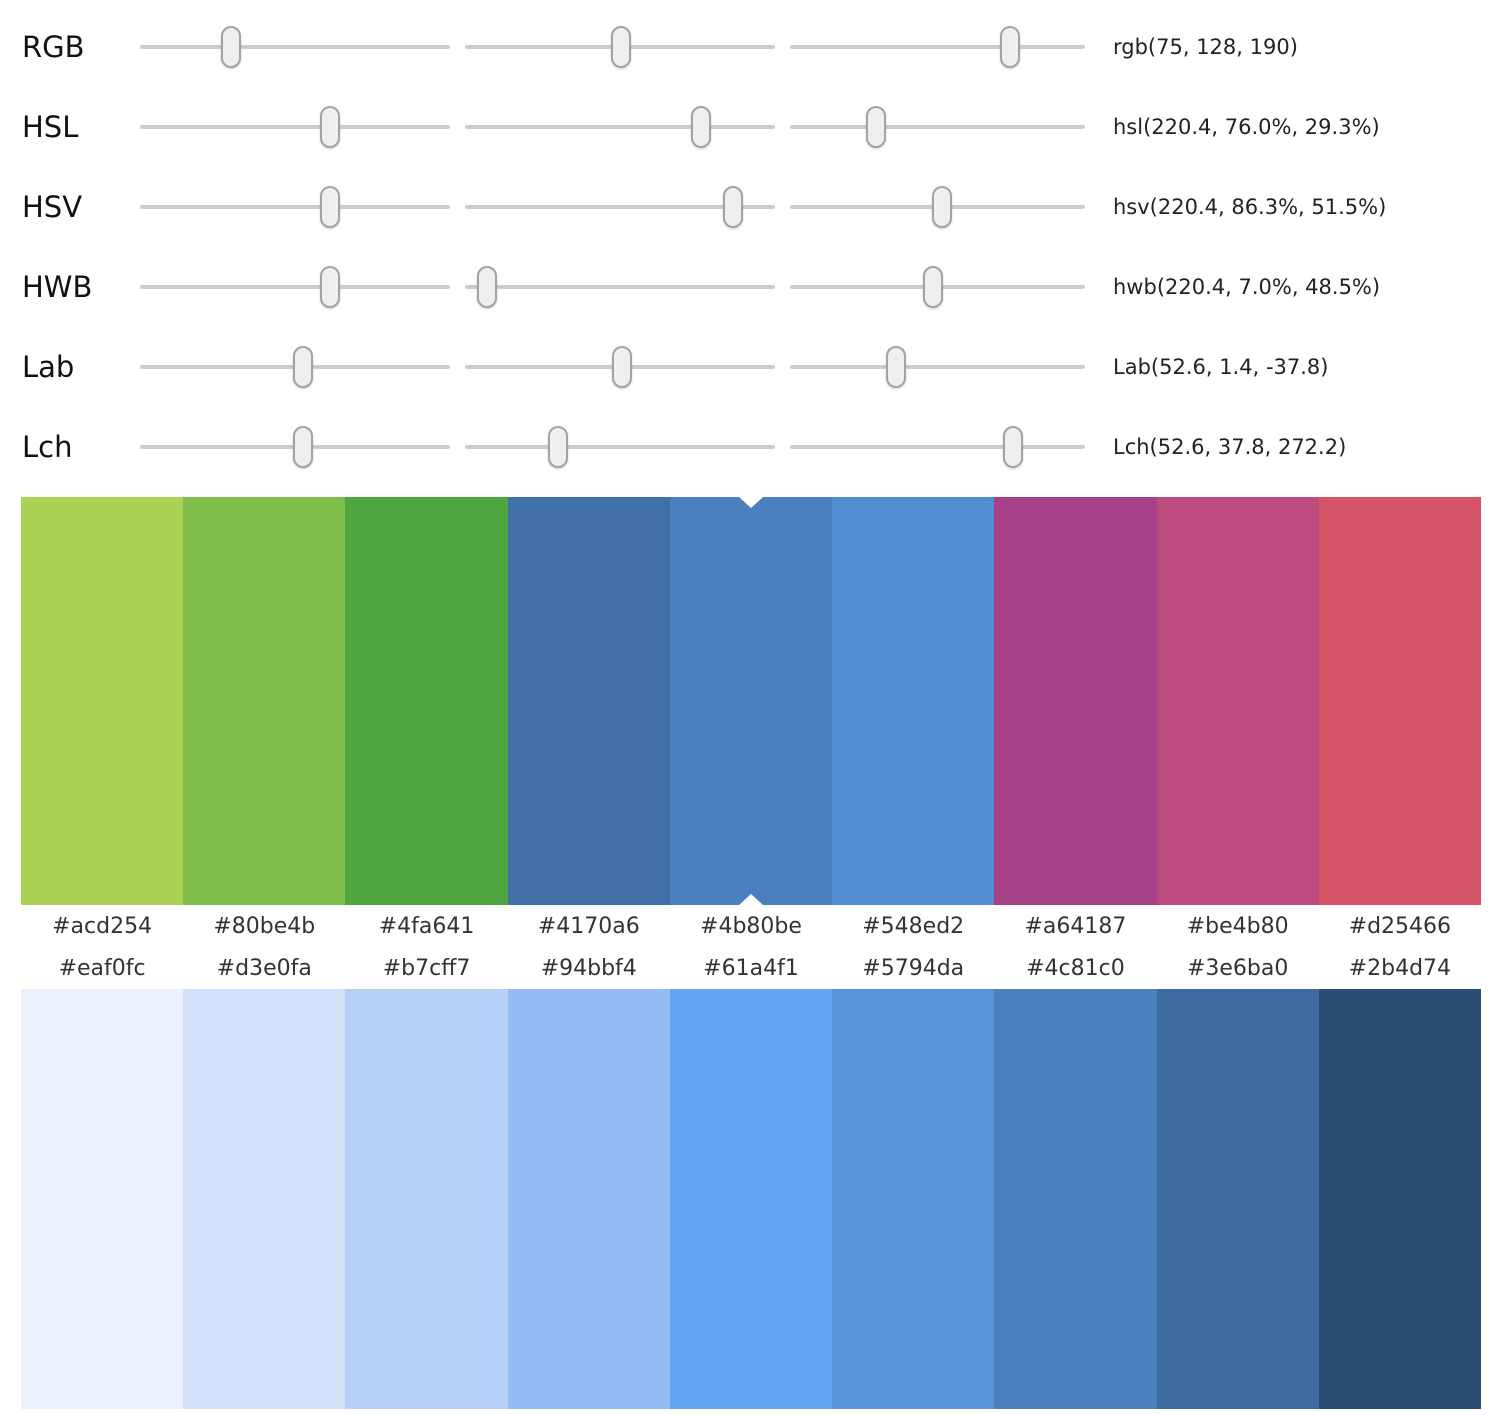 Image resolution: width=1501 pixels, height=1415 pixels. I want to click on swatch-hex-label: #94bbf4, so click(588, 968).